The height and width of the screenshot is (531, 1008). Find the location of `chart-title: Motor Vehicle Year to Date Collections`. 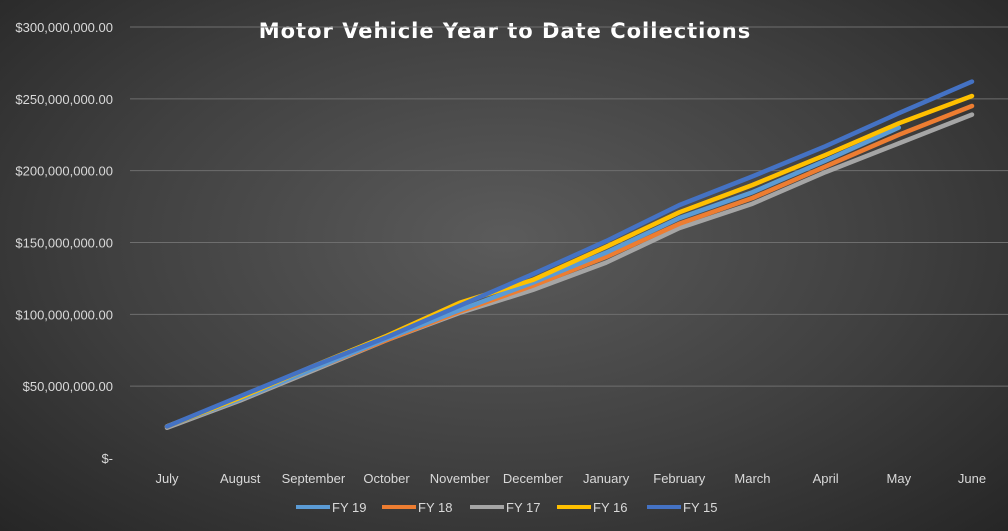

chart-title: Motor Vehicle Year to Date Collections is located at coordinates (505, 31).